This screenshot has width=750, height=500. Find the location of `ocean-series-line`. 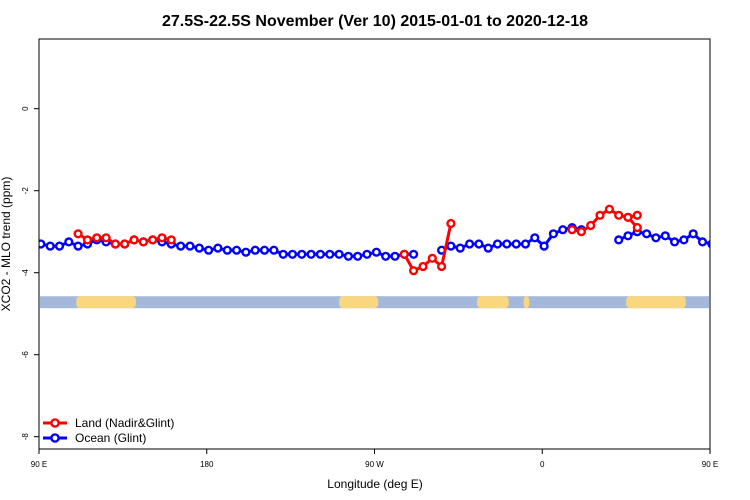

ocean-series-line is located at coordinates (511, 239).